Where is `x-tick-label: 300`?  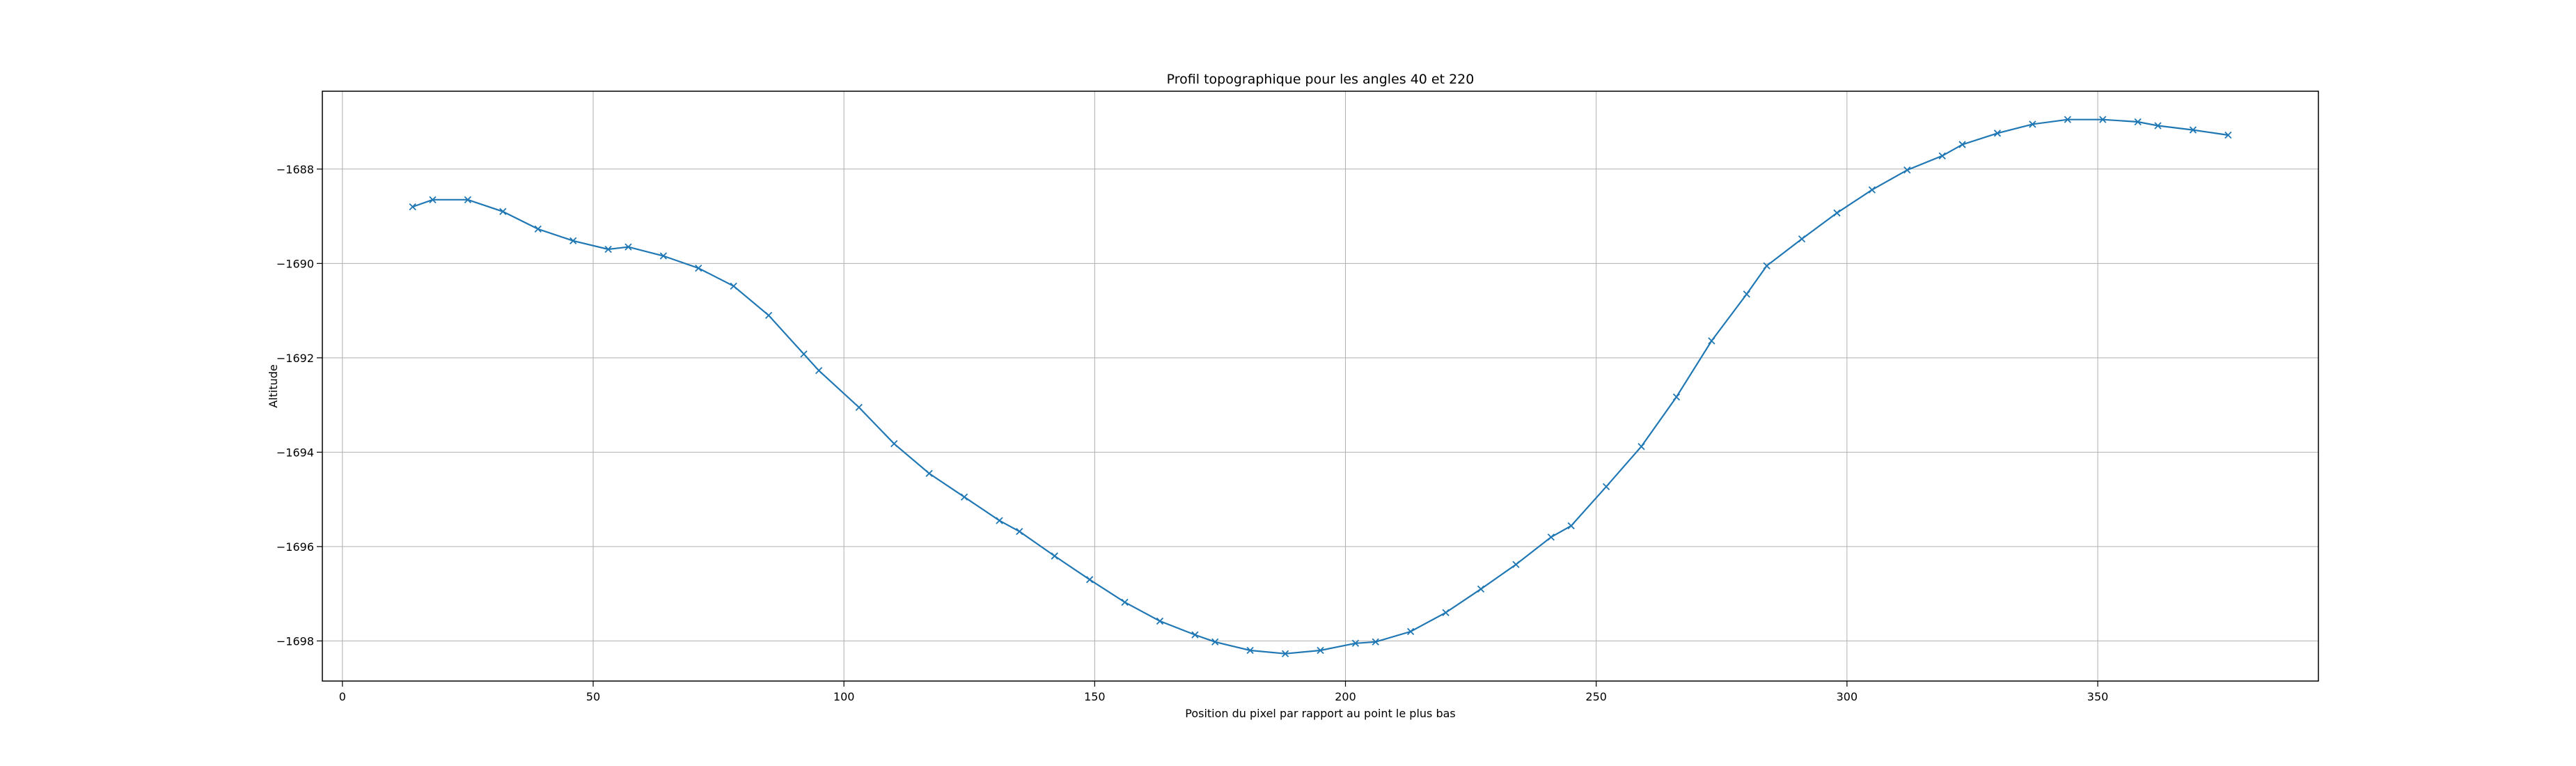
x-tick-label: 300 is located at coordinates (1847, 696).